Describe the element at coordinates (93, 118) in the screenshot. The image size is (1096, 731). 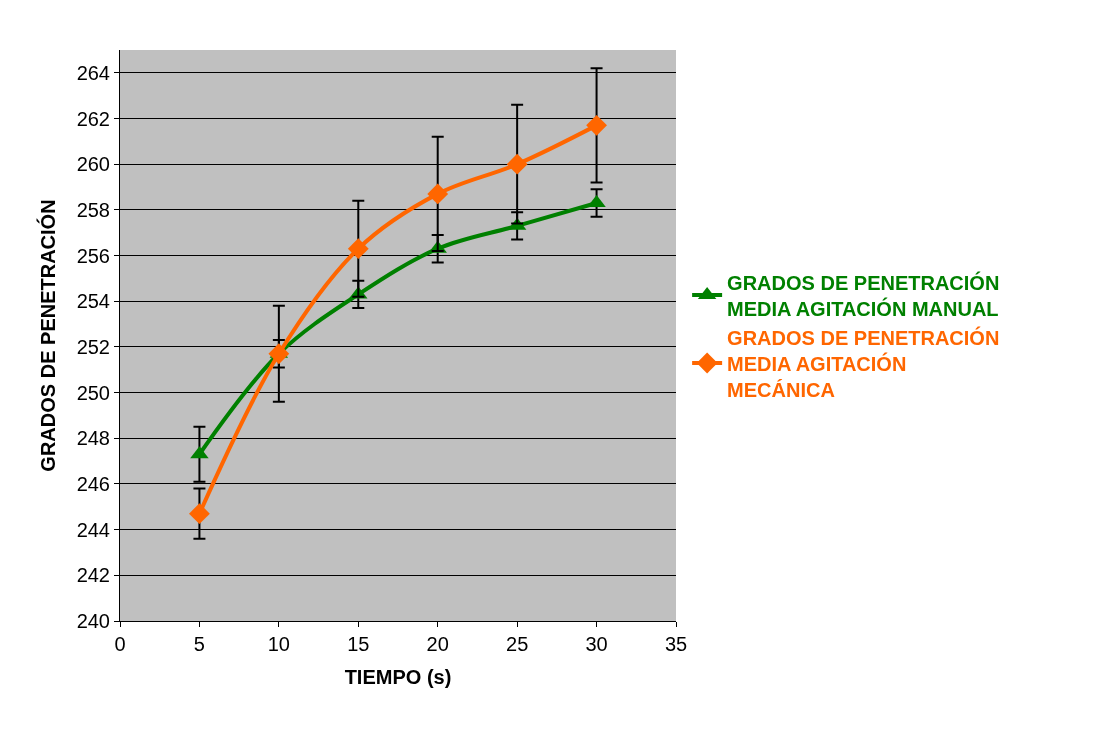
I see `y-tick-label: 262` at that location.